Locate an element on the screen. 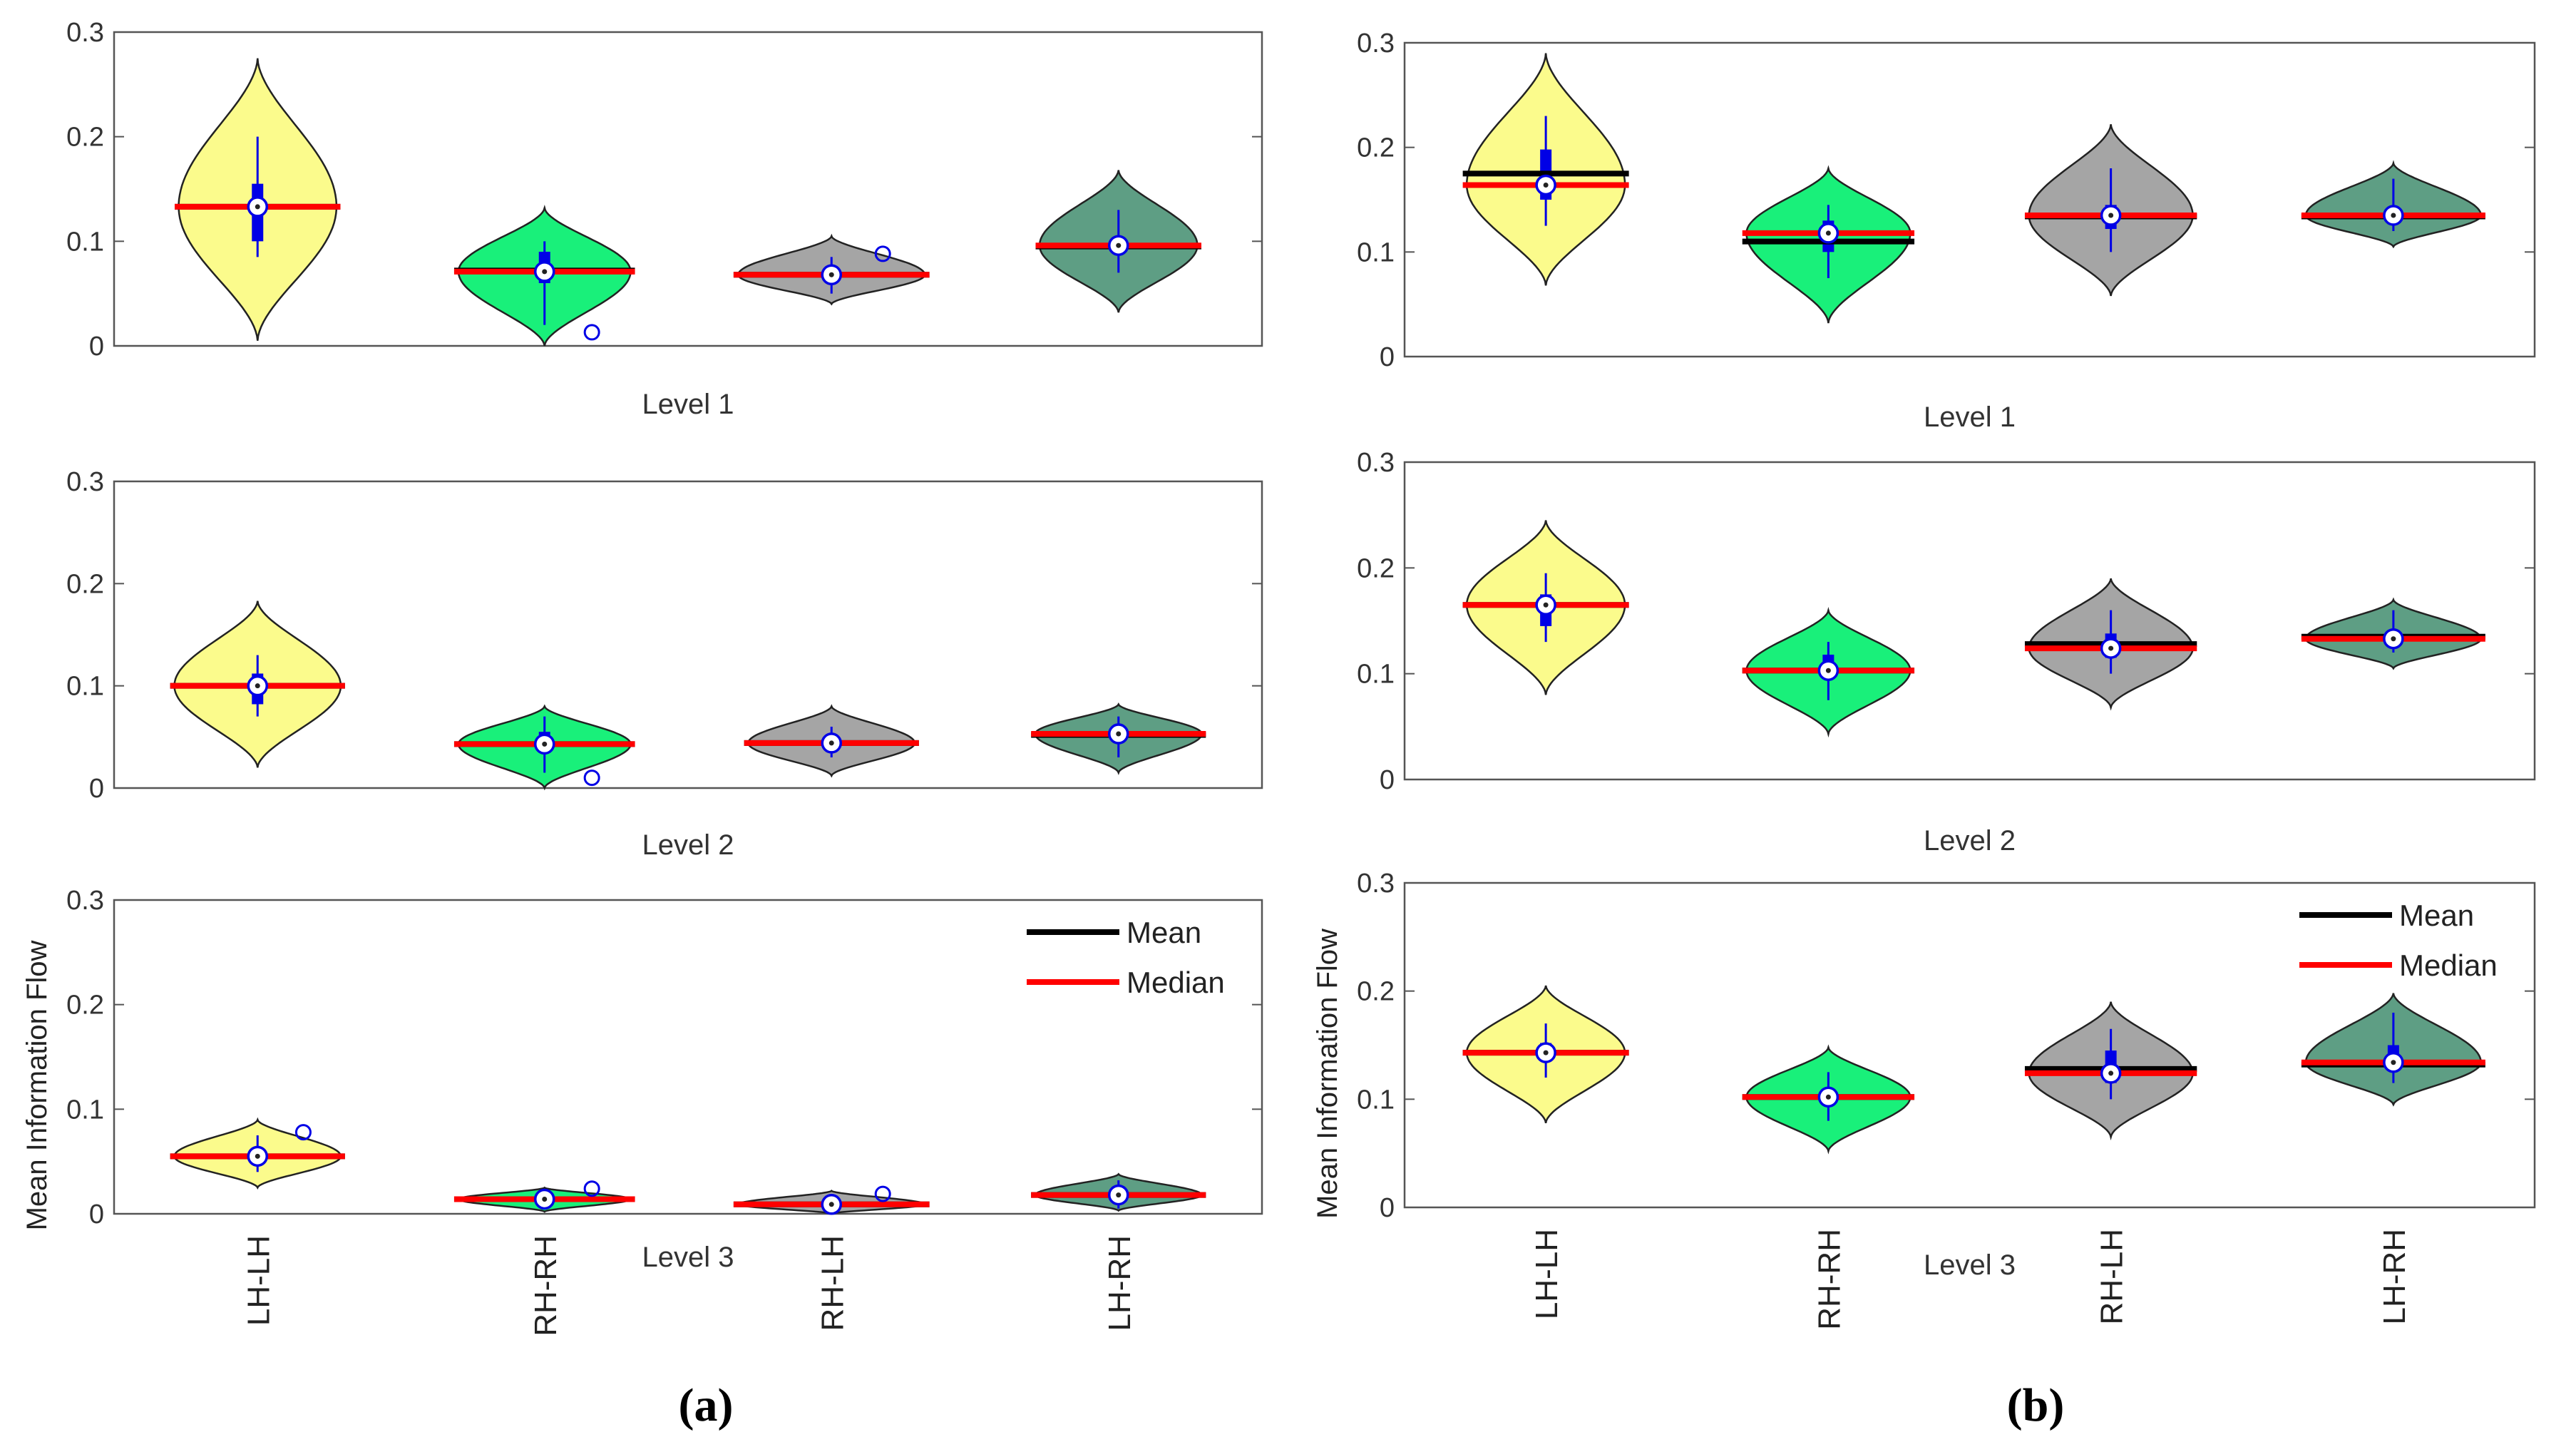 The height and width of the screenshot is (1452, 2576). chart-1: 0 0.1 0.2 0.3 Level 1 is located at coordinates (664, 219).